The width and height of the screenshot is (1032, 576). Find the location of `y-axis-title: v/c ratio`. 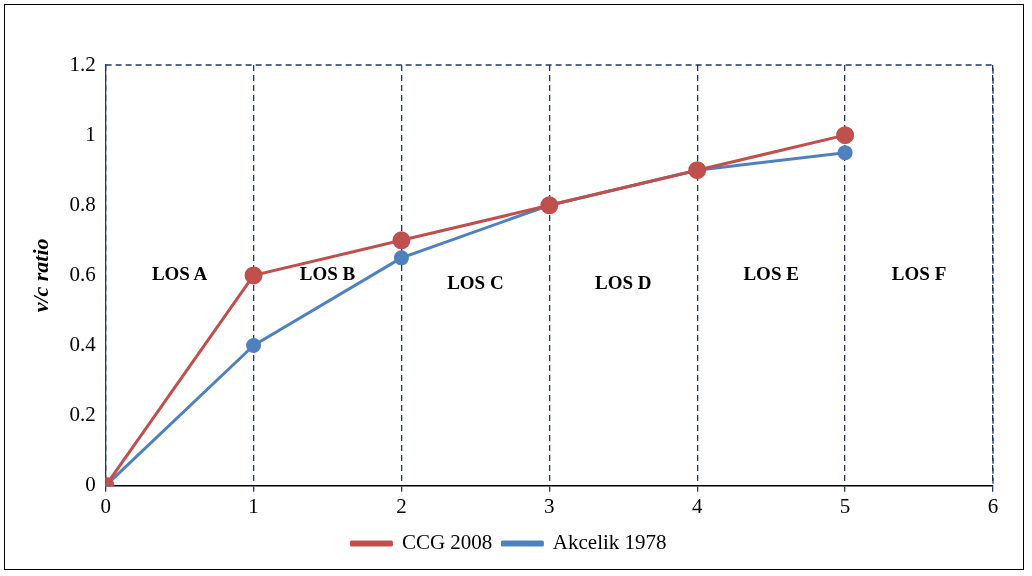

y-axis-title: v/c ratio is located at coordinates (40, 275).